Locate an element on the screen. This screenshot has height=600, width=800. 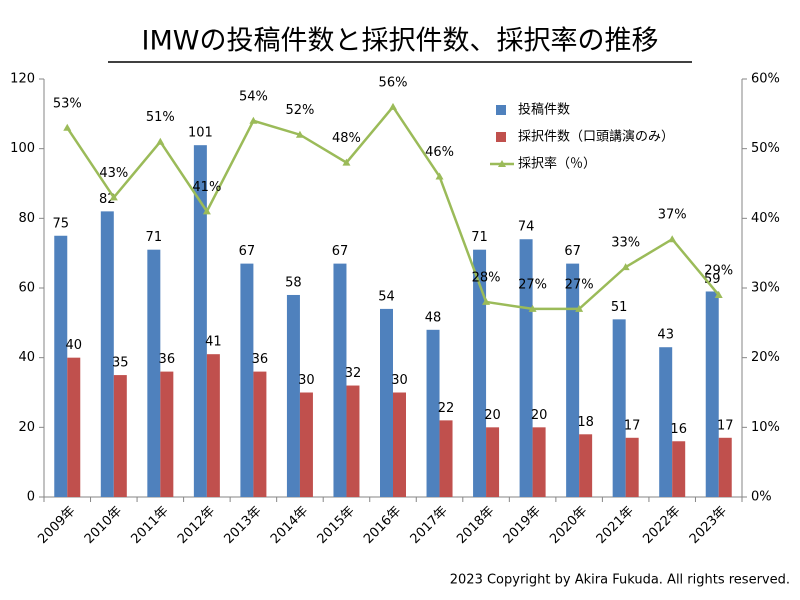
line-value-label: 51% is located at coordinates (160, 117).